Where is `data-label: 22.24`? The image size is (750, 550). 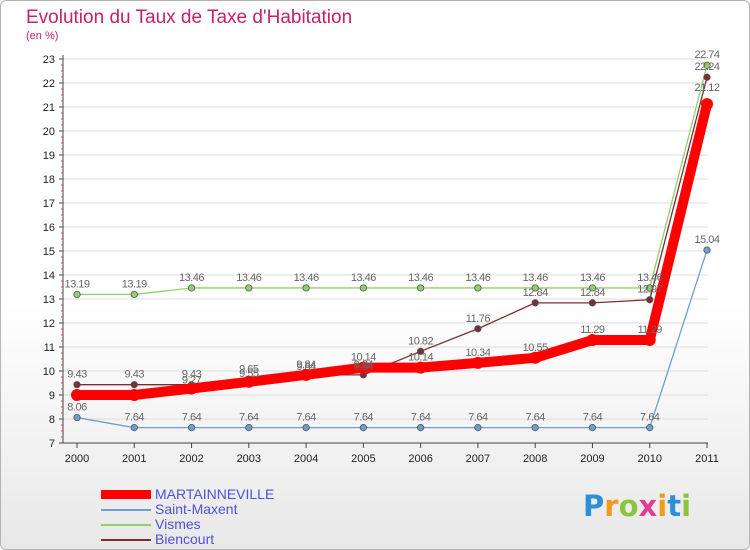 data-label: 22.24 is located at coordinates (706, 67).